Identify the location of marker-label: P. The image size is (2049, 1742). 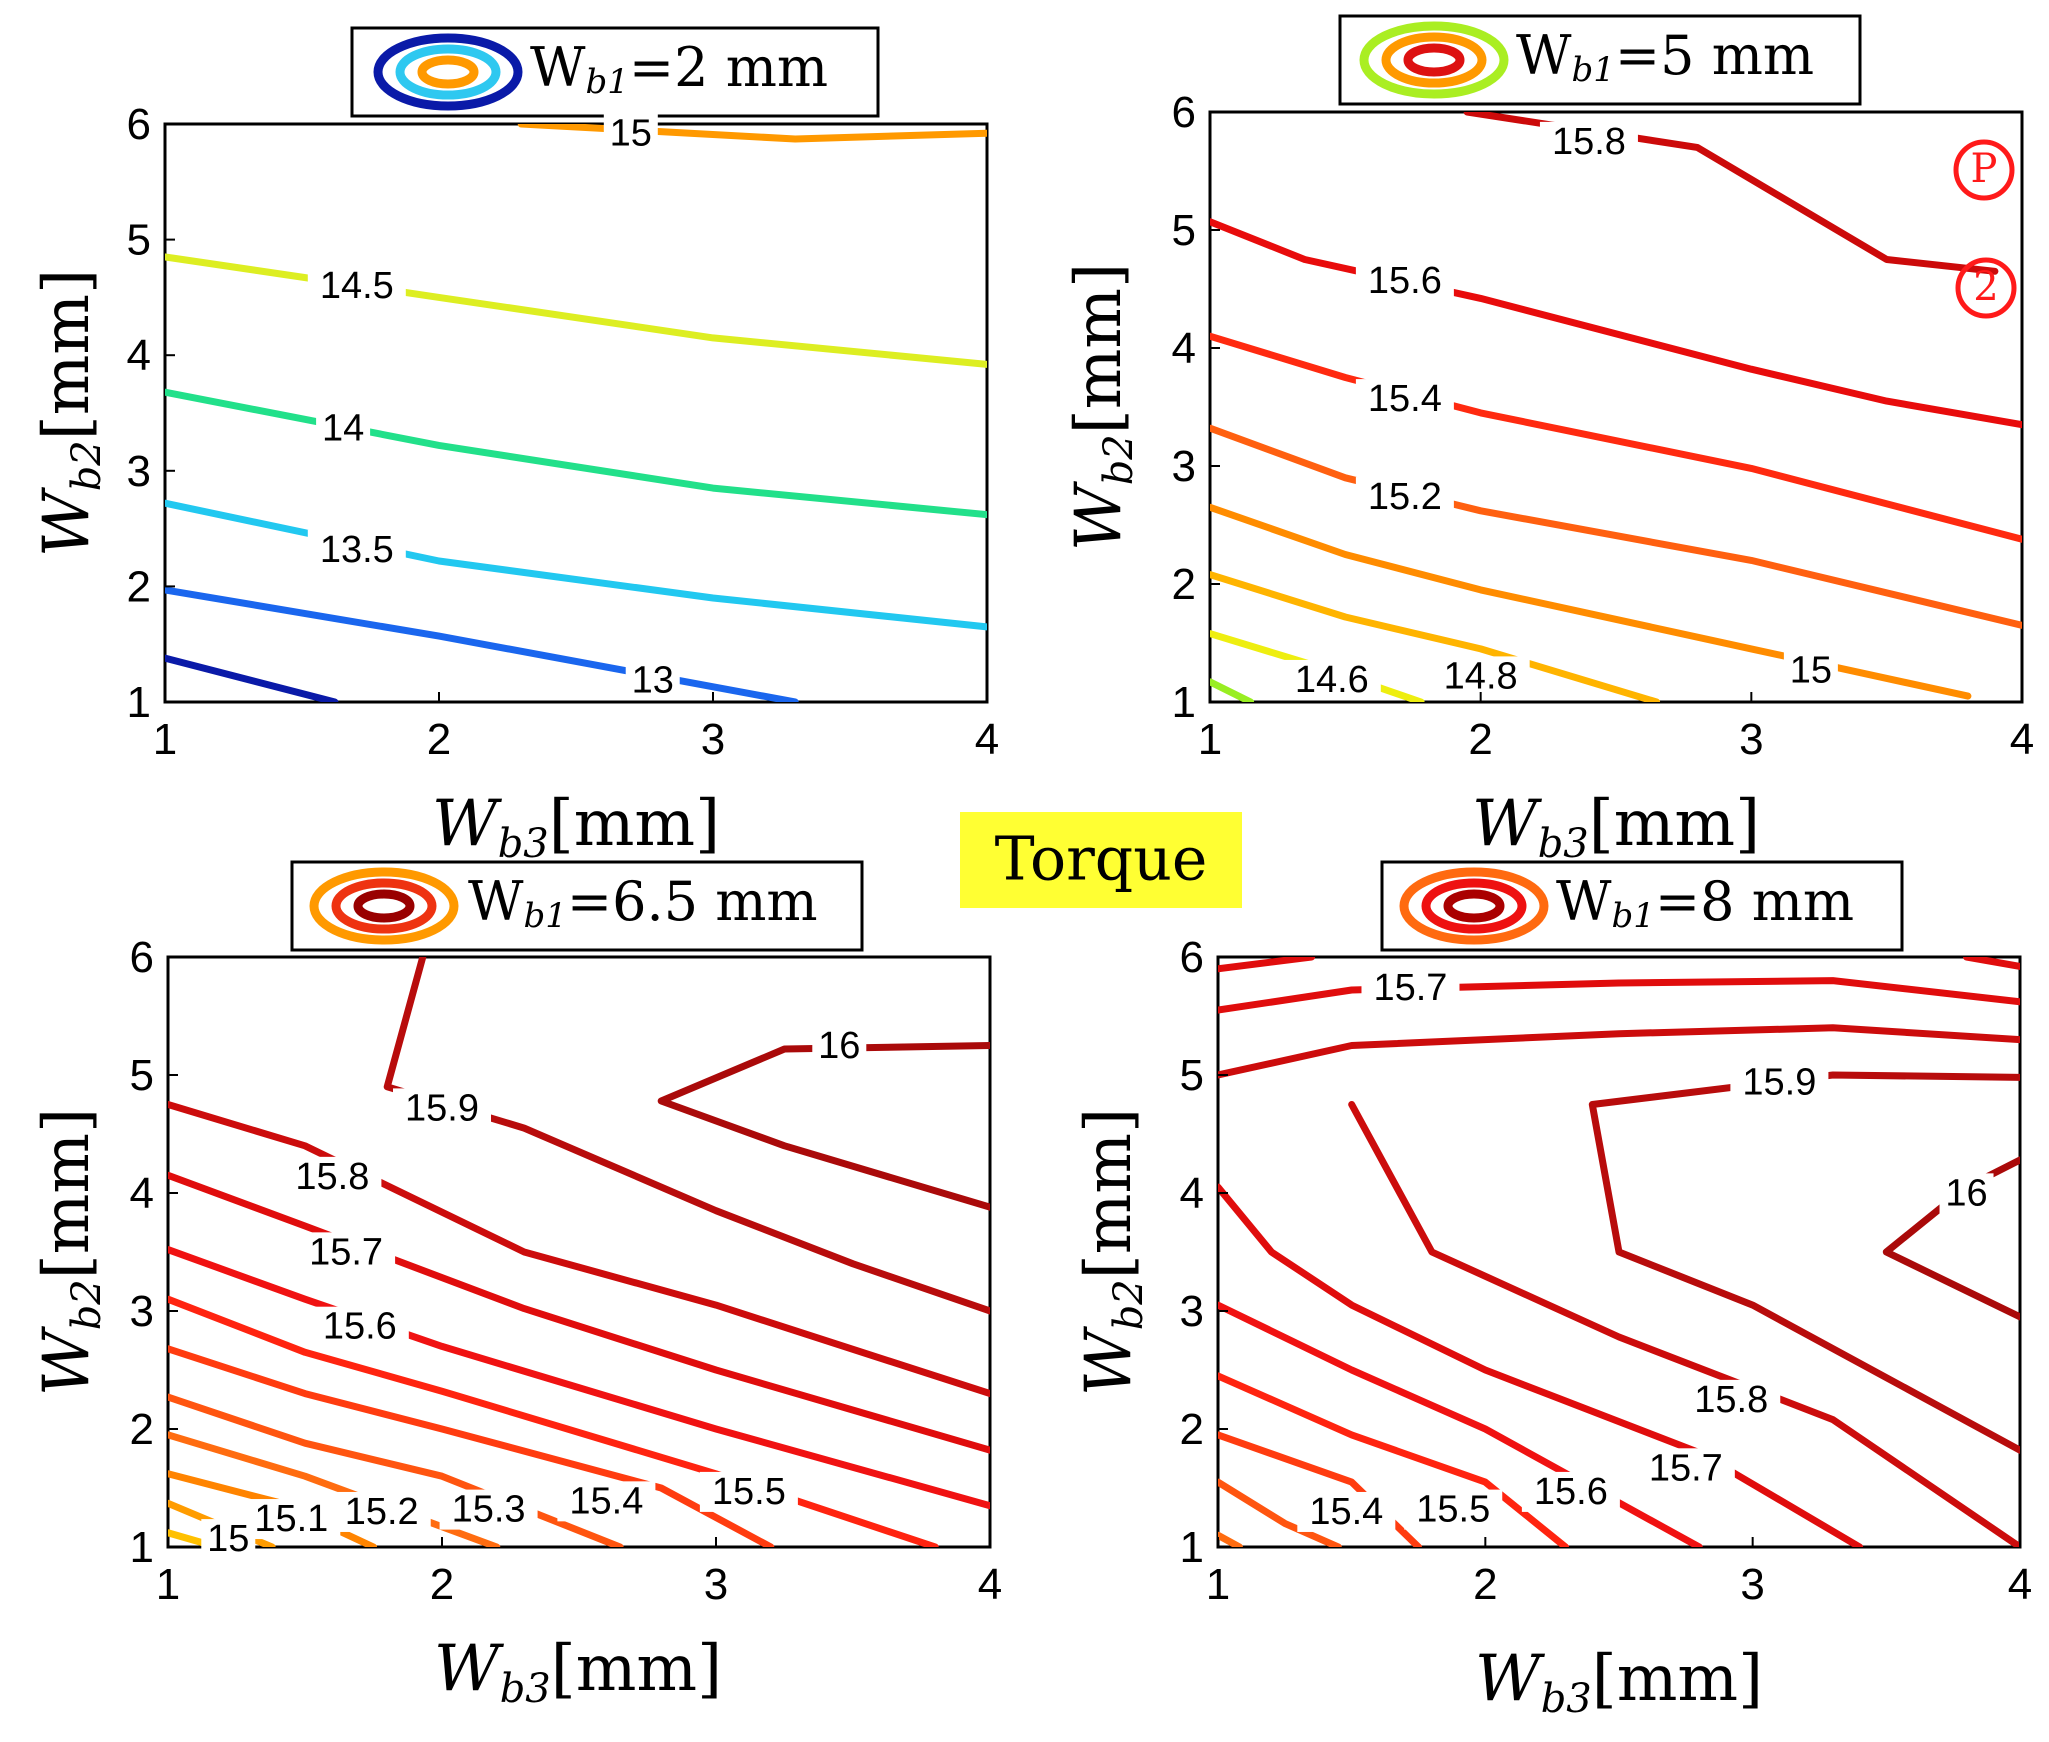
(1984, 169).